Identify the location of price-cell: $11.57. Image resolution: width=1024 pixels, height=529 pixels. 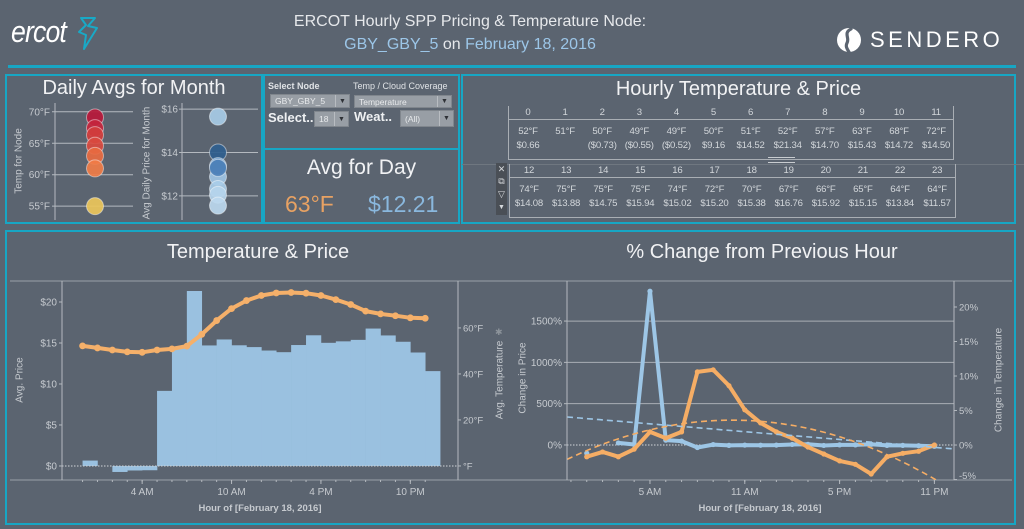
(937, 203).